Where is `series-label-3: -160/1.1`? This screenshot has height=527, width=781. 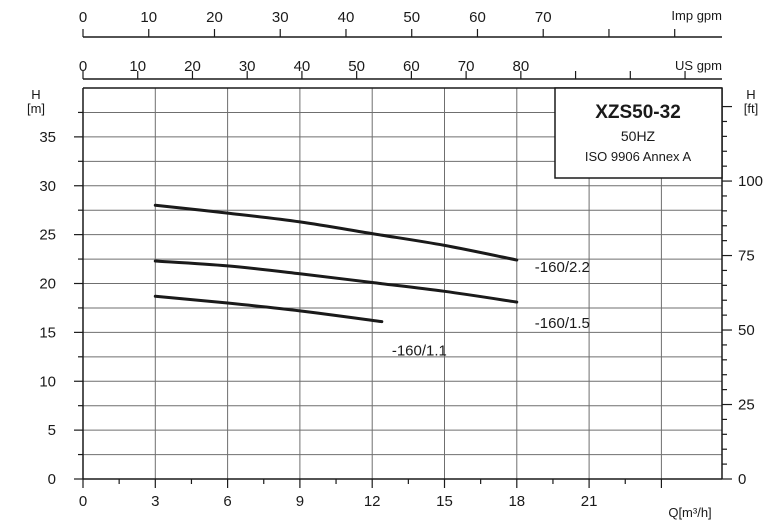 series-label-3: -160/1.1 is located at coordinates (419, 351).